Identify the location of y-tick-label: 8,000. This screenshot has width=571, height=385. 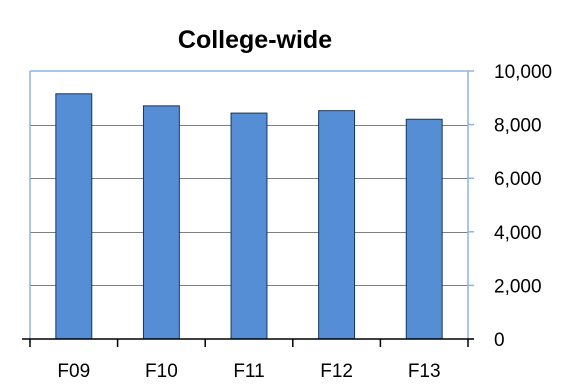
(518, 126).